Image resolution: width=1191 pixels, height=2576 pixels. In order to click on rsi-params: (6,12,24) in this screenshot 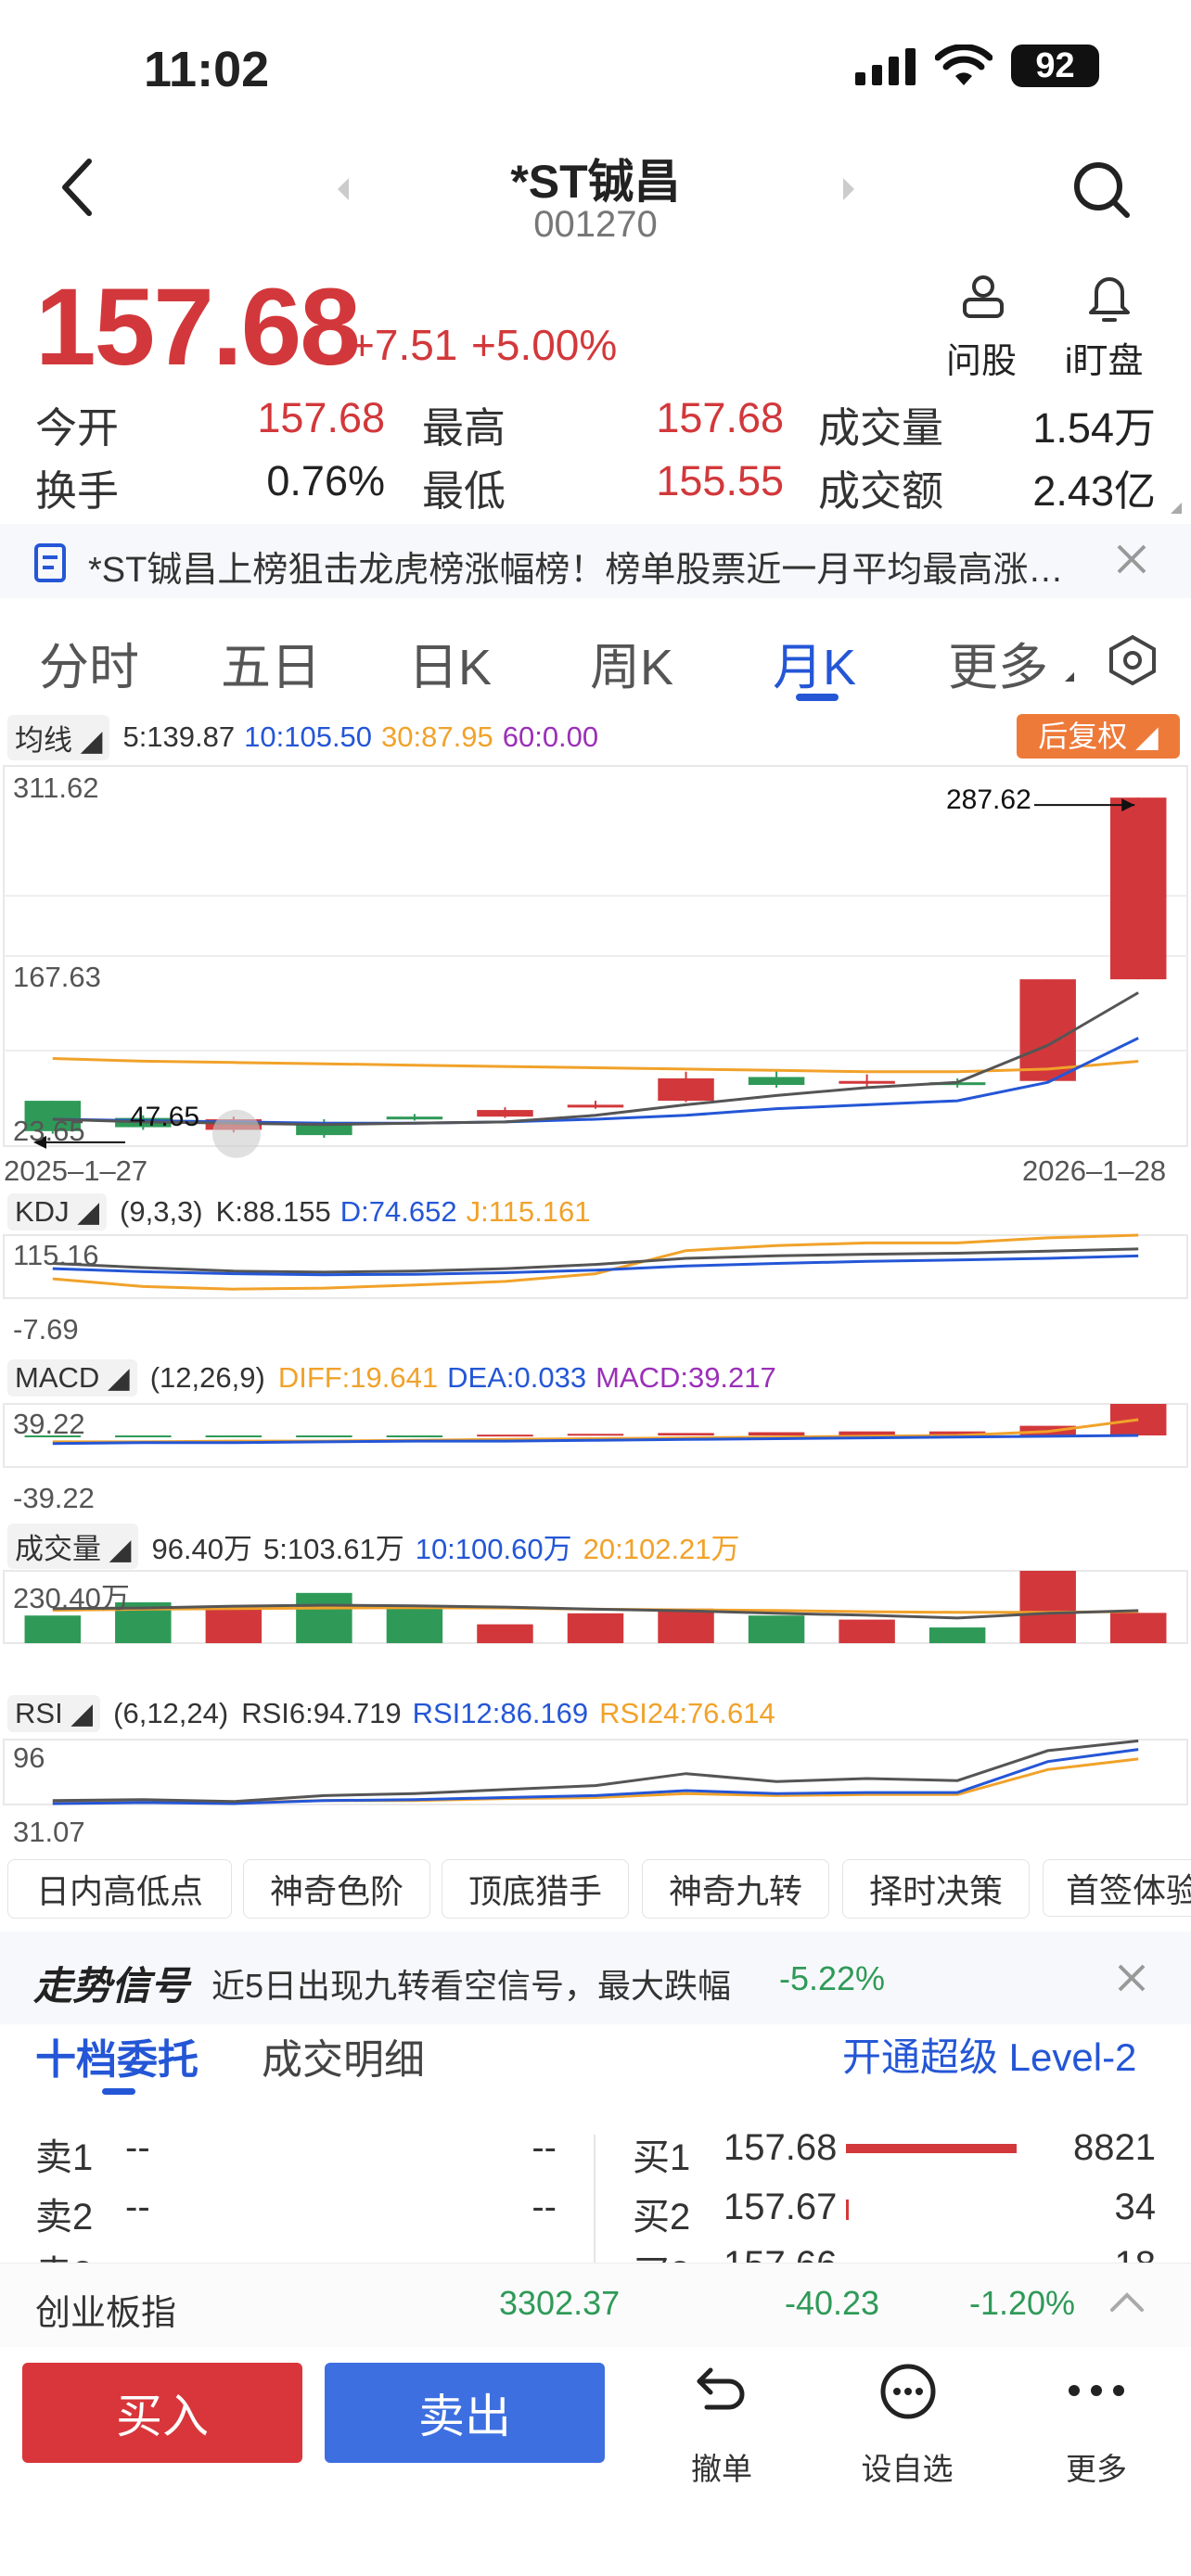, I will do `click(171, 1713)`.